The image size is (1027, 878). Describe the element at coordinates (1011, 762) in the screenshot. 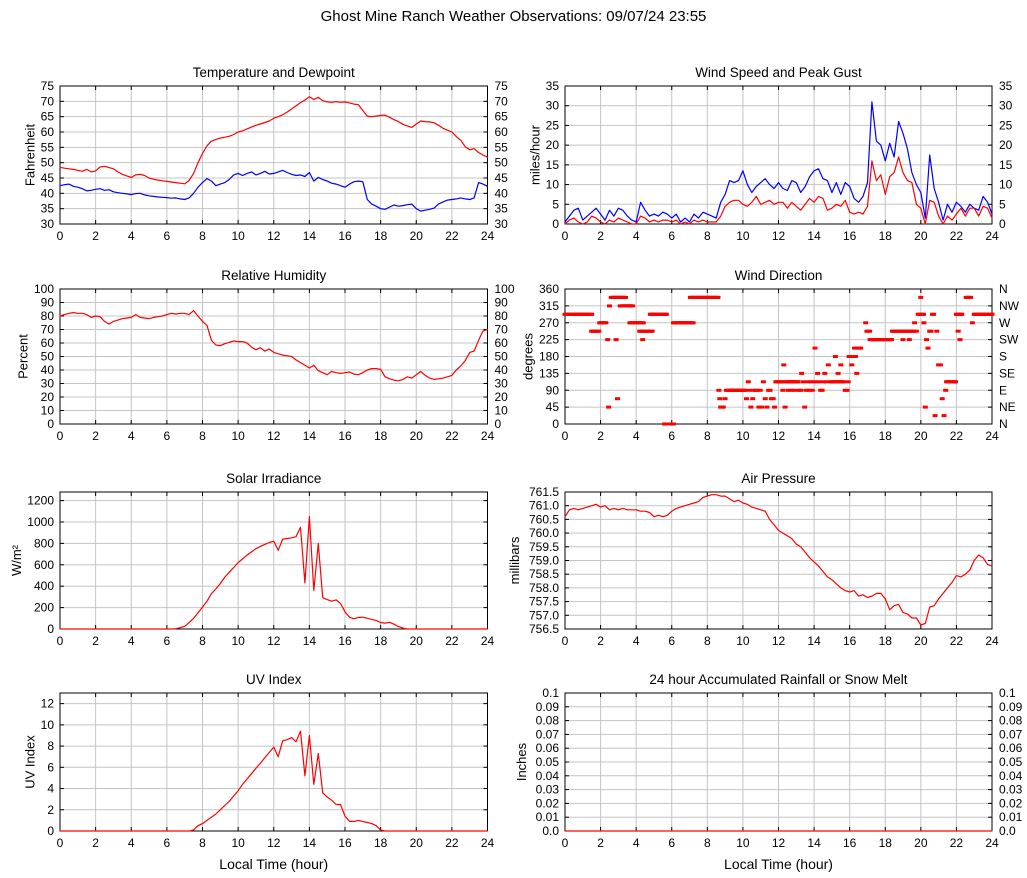

I see `tick-label: 0.05` at that location.